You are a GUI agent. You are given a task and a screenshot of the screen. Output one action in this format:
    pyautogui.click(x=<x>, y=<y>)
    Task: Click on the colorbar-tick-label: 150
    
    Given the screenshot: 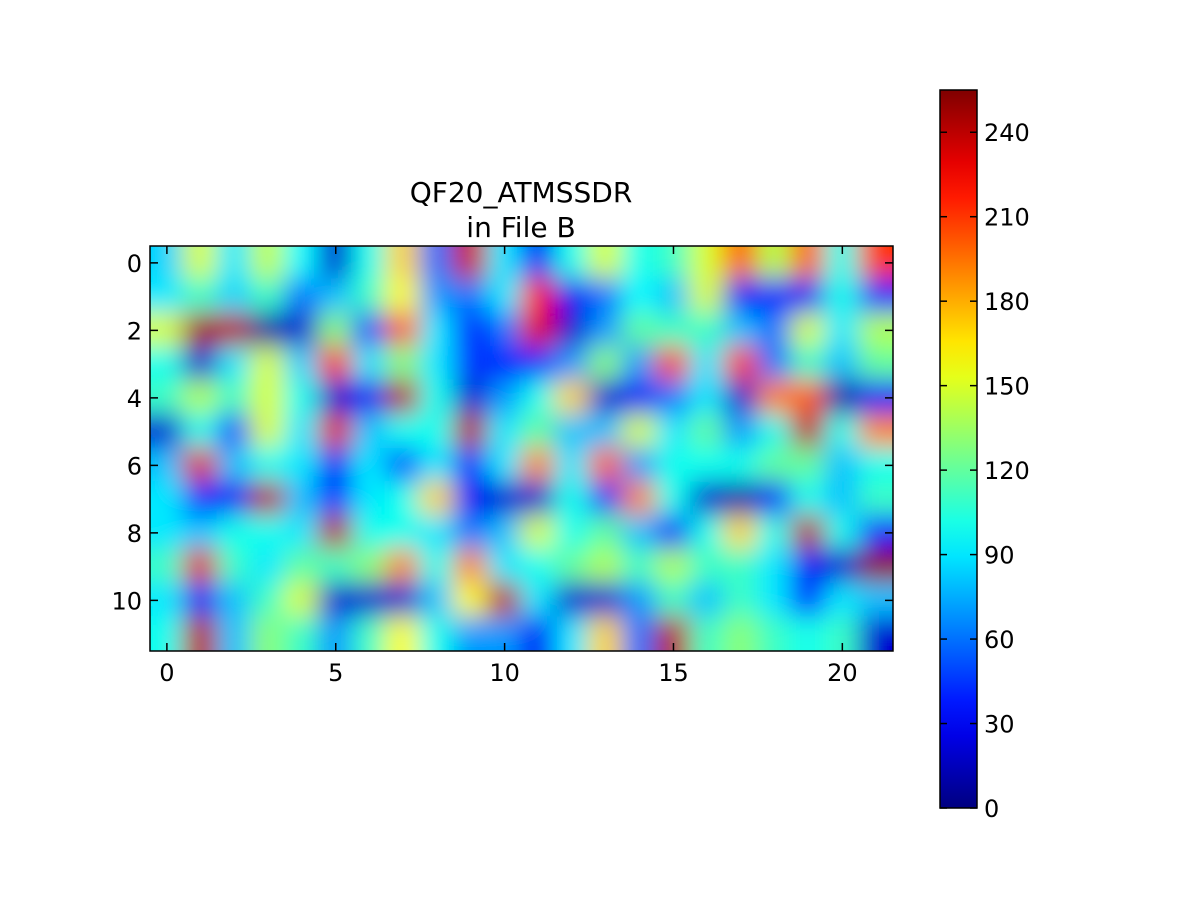 What is the action you would take?
    pyautogui.click(x=1007, y=387)
    